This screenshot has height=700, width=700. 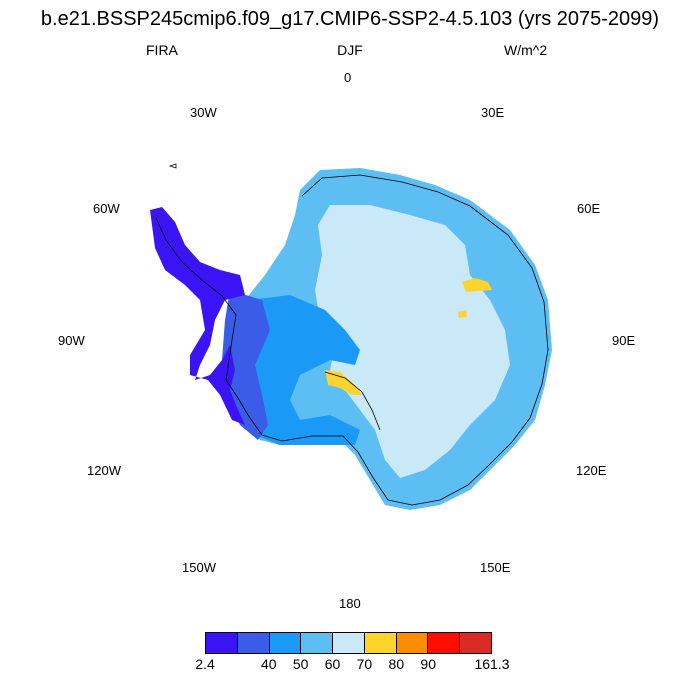 What do you see at coordinates (343, 382) in the screenshot?
I see `warm-patch-ross` at bounding box center [343, 382].